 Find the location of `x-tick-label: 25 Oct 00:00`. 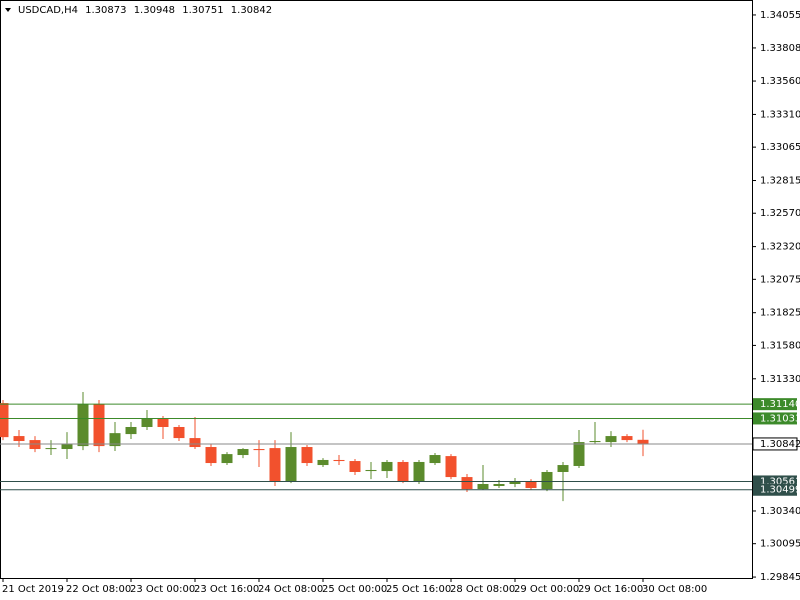

x-tick-label: 25 Oct 00:00 is located at coordinates (354, 589).